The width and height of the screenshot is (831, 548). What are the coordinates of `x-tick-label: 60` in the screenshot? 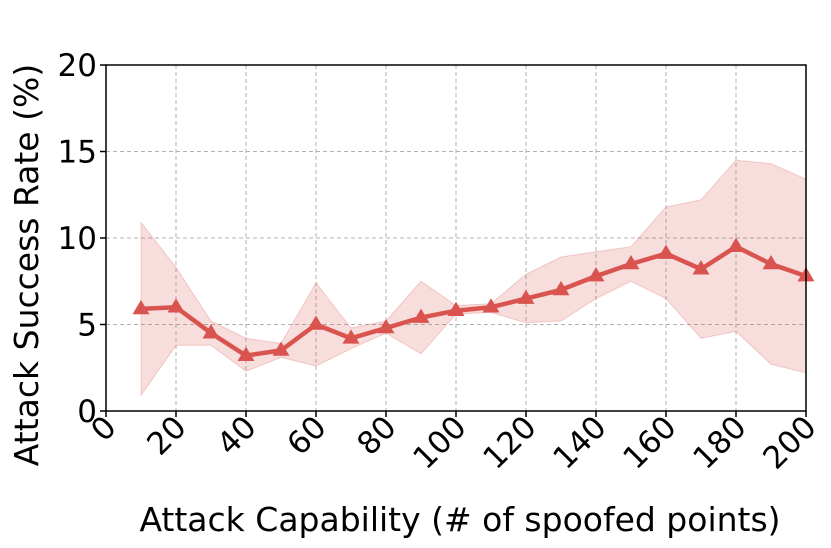 It's located at (306, 435).